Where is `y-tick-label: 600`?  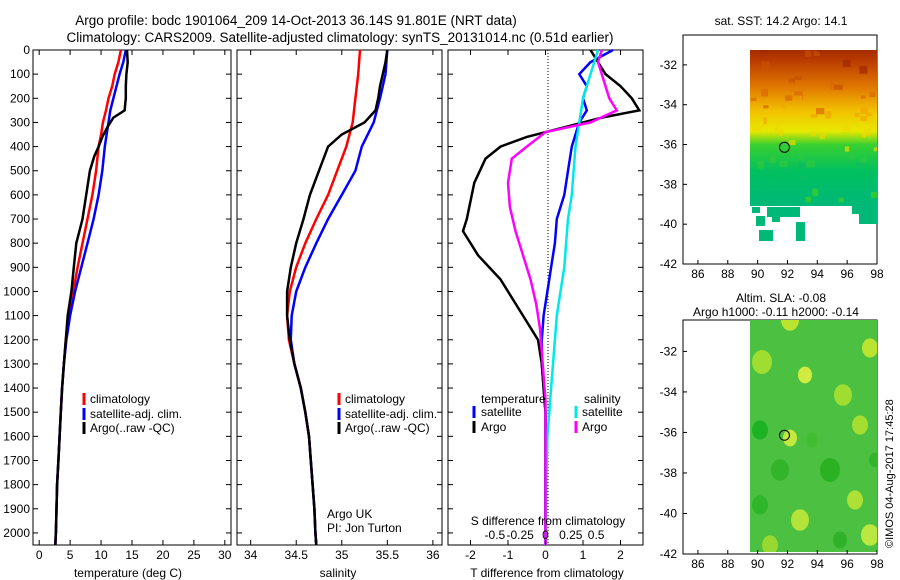
y-tick-label: 600 is located at coordinates (20, 195).